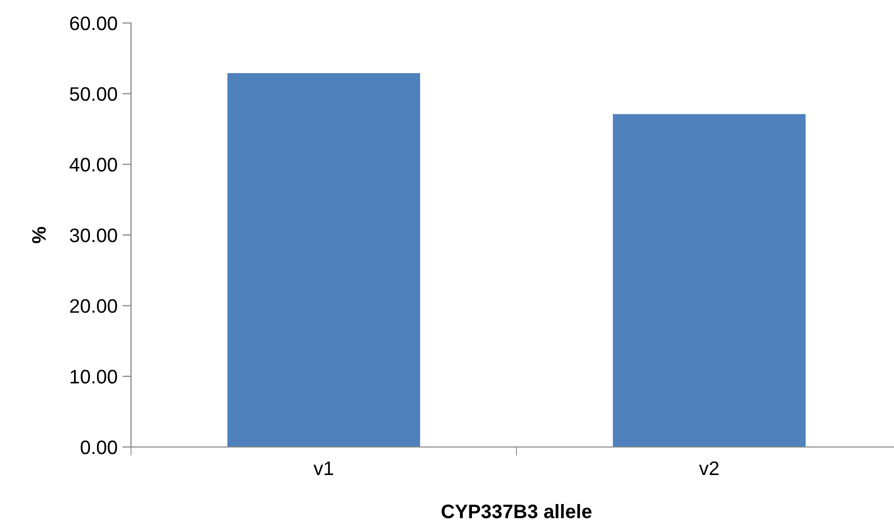 The width and height of the screenshot is (894, 531). I want to click on x-tick-label: v1, so click(324, 468).